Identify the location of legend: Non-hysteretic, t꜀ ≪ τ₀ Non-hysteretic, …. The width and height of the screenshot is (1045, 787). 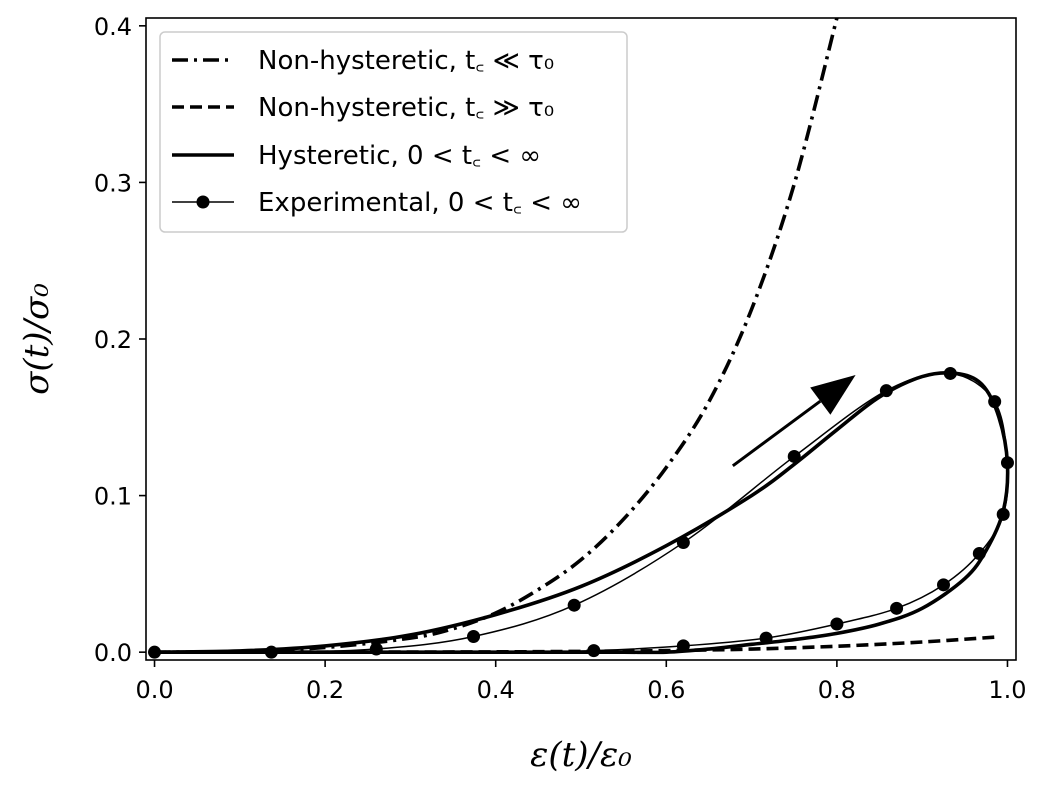
(393, 132).